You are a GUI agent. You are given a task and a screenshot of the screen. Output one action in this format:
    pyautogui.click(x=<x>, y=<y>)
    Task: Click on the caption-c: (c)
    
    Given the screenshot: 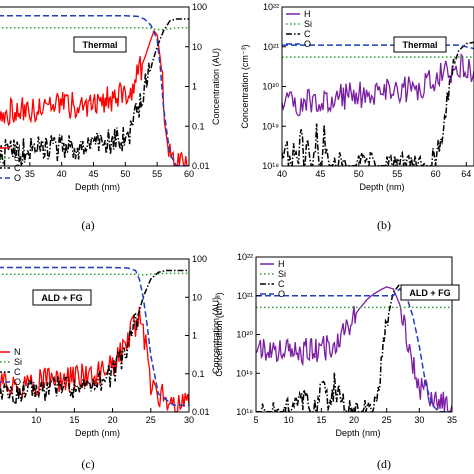 What is the action you would take?
    pyautogui.click(x=87, y=464)
    